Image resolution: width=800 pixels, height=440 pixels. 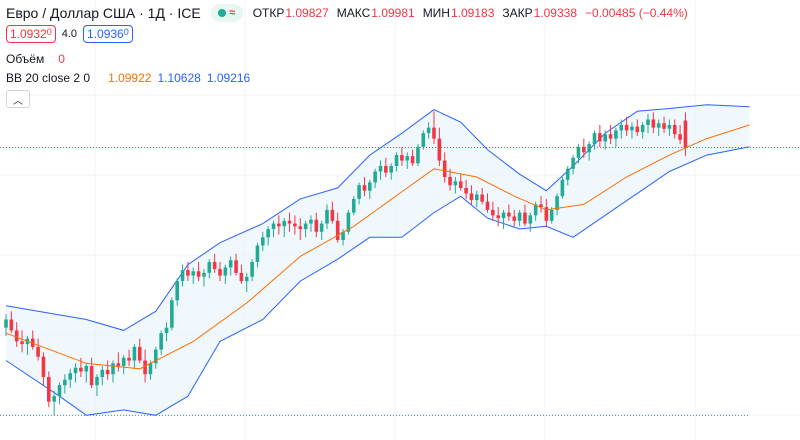 What do you see at coordinates (103, 13) in the screenshot?
I see `symbol-title: Евро / Доллар США · 1Д · ICE` at bounding box center [103, 13].